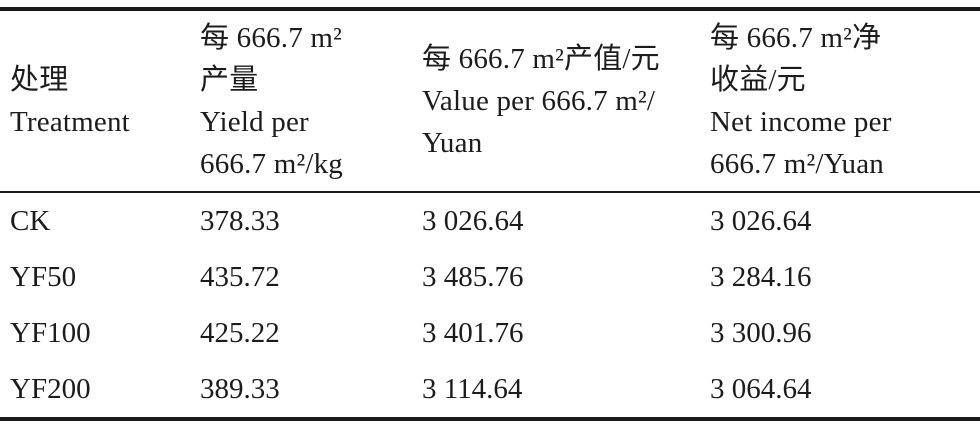 This screenshot has width=980, height=438. What do you see at coordinates (761, 332) in the screenshot?
I see `cell-net-income: 3 300.96` at bounding box center [761, 332].